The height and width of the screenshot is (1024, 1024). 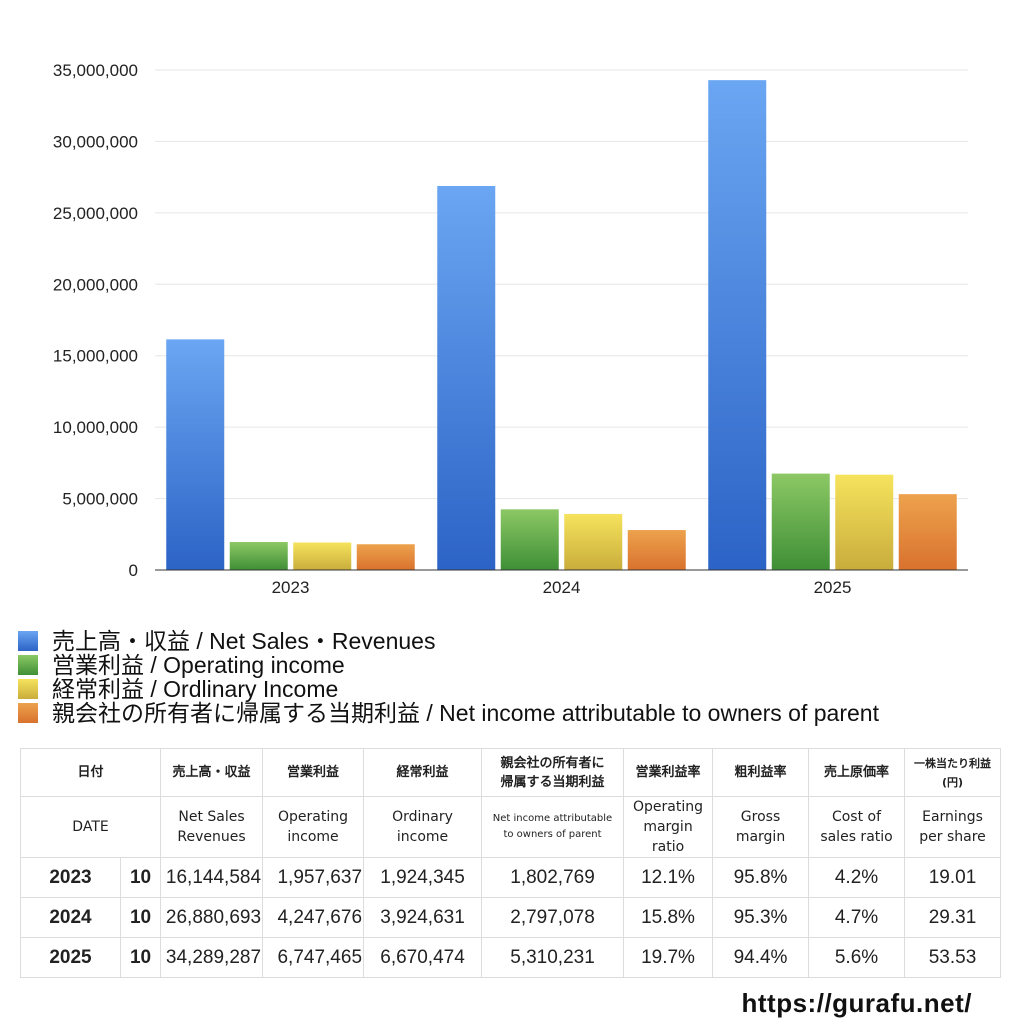 What do you see at coordinates (553, 917) in the screenshot?
I see `row-net-income: 2,797,078` at bounding box center [553, 917].